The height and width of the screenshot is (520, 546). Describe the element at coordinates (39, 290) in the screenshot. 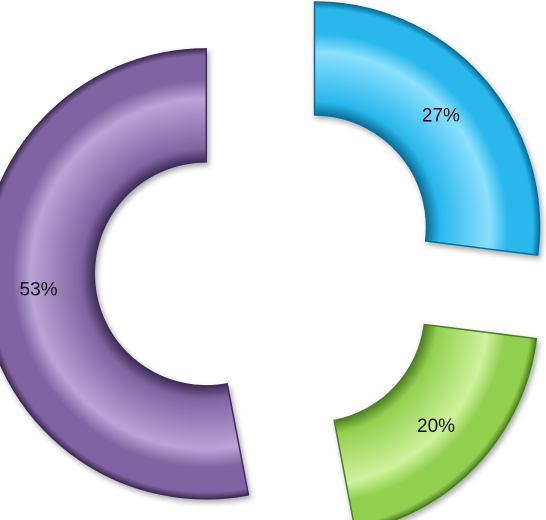

I see `slice-label-53-percent: 53%` at that location.